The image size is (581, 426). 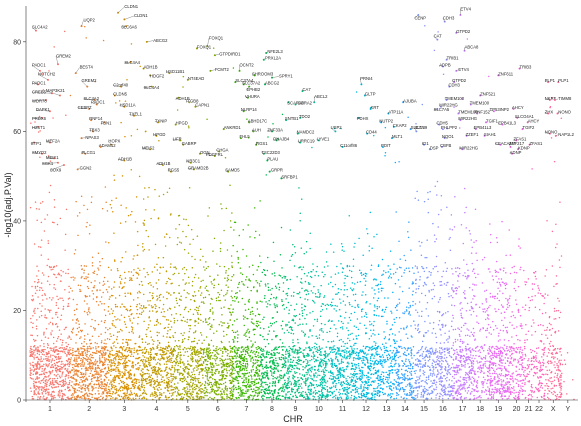 What do you see at coordinates (187, 238) in the screenshot?
I see `chromosome-5-points` at bounding box center [187, 238].